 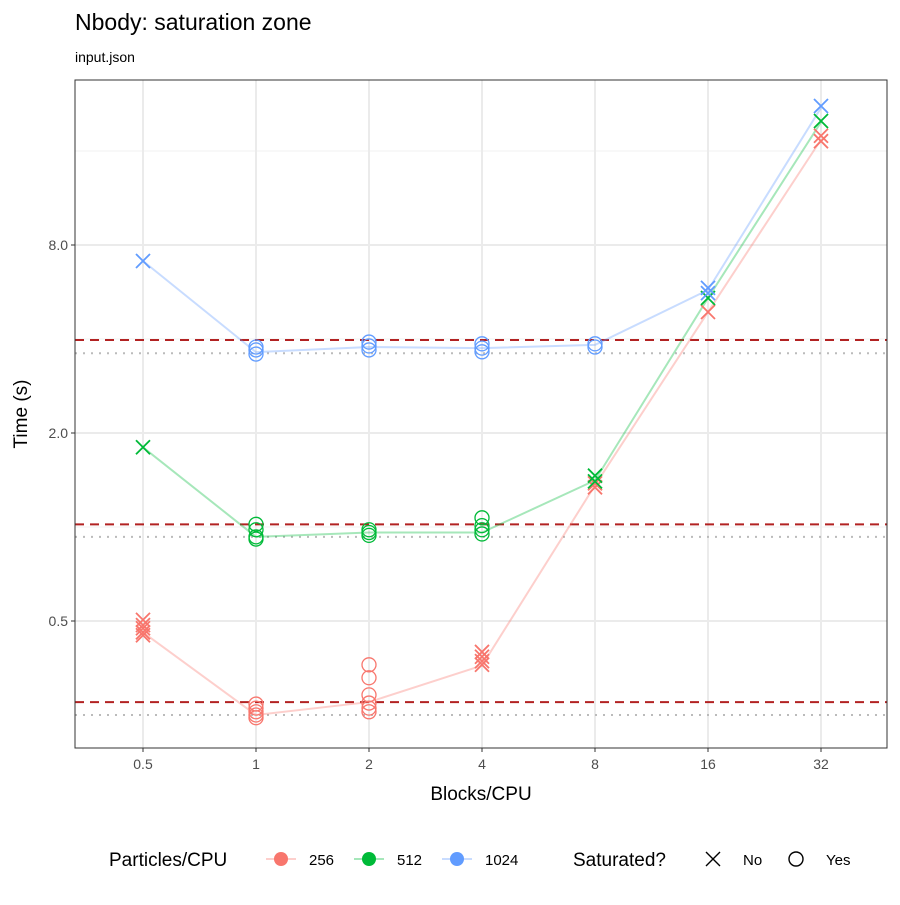 What do you see at coordinates (21, 414) in the screenshot?
I see `y-axis-label: Time (s)` at bounding box center [21, 414].